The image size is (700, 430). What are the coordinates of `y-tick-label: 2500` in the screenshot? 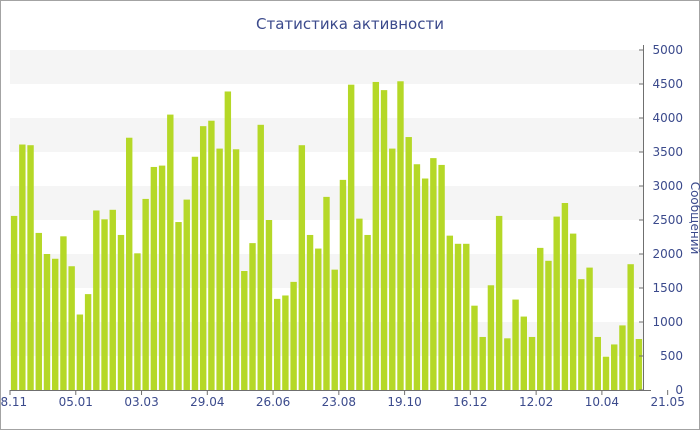 It's located at (667, 220).